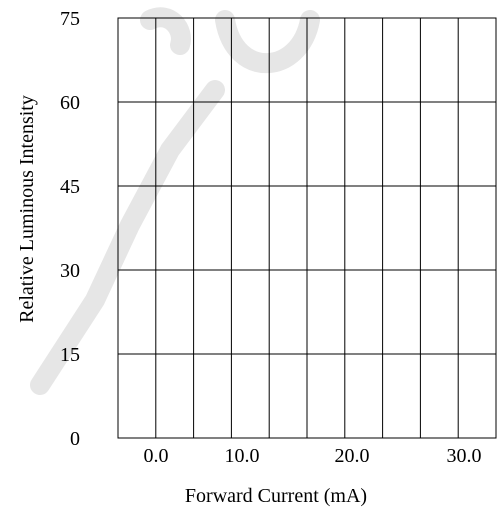 This screenshot has height=514, width=499. Describe the element at coordinates (464, 456) in the screenshot. I see `x-tick-label: 30.0` at that location.